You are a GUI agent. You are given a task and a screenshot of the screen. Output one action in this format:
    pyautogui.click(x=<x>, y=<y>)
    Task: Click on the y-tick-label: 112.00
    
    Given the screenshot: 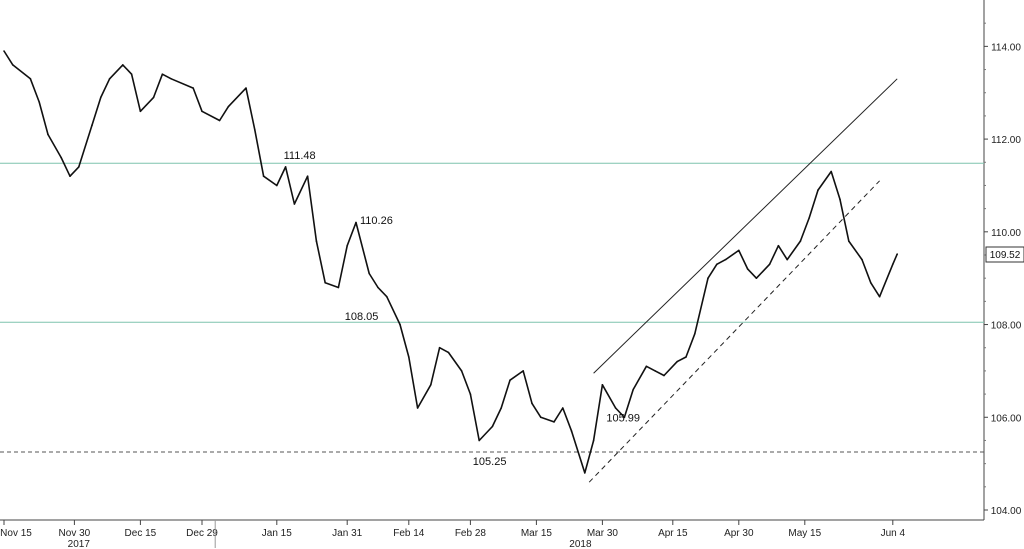 What is the action you would take?
    pyautogui.click(x=1006, y=140)
    